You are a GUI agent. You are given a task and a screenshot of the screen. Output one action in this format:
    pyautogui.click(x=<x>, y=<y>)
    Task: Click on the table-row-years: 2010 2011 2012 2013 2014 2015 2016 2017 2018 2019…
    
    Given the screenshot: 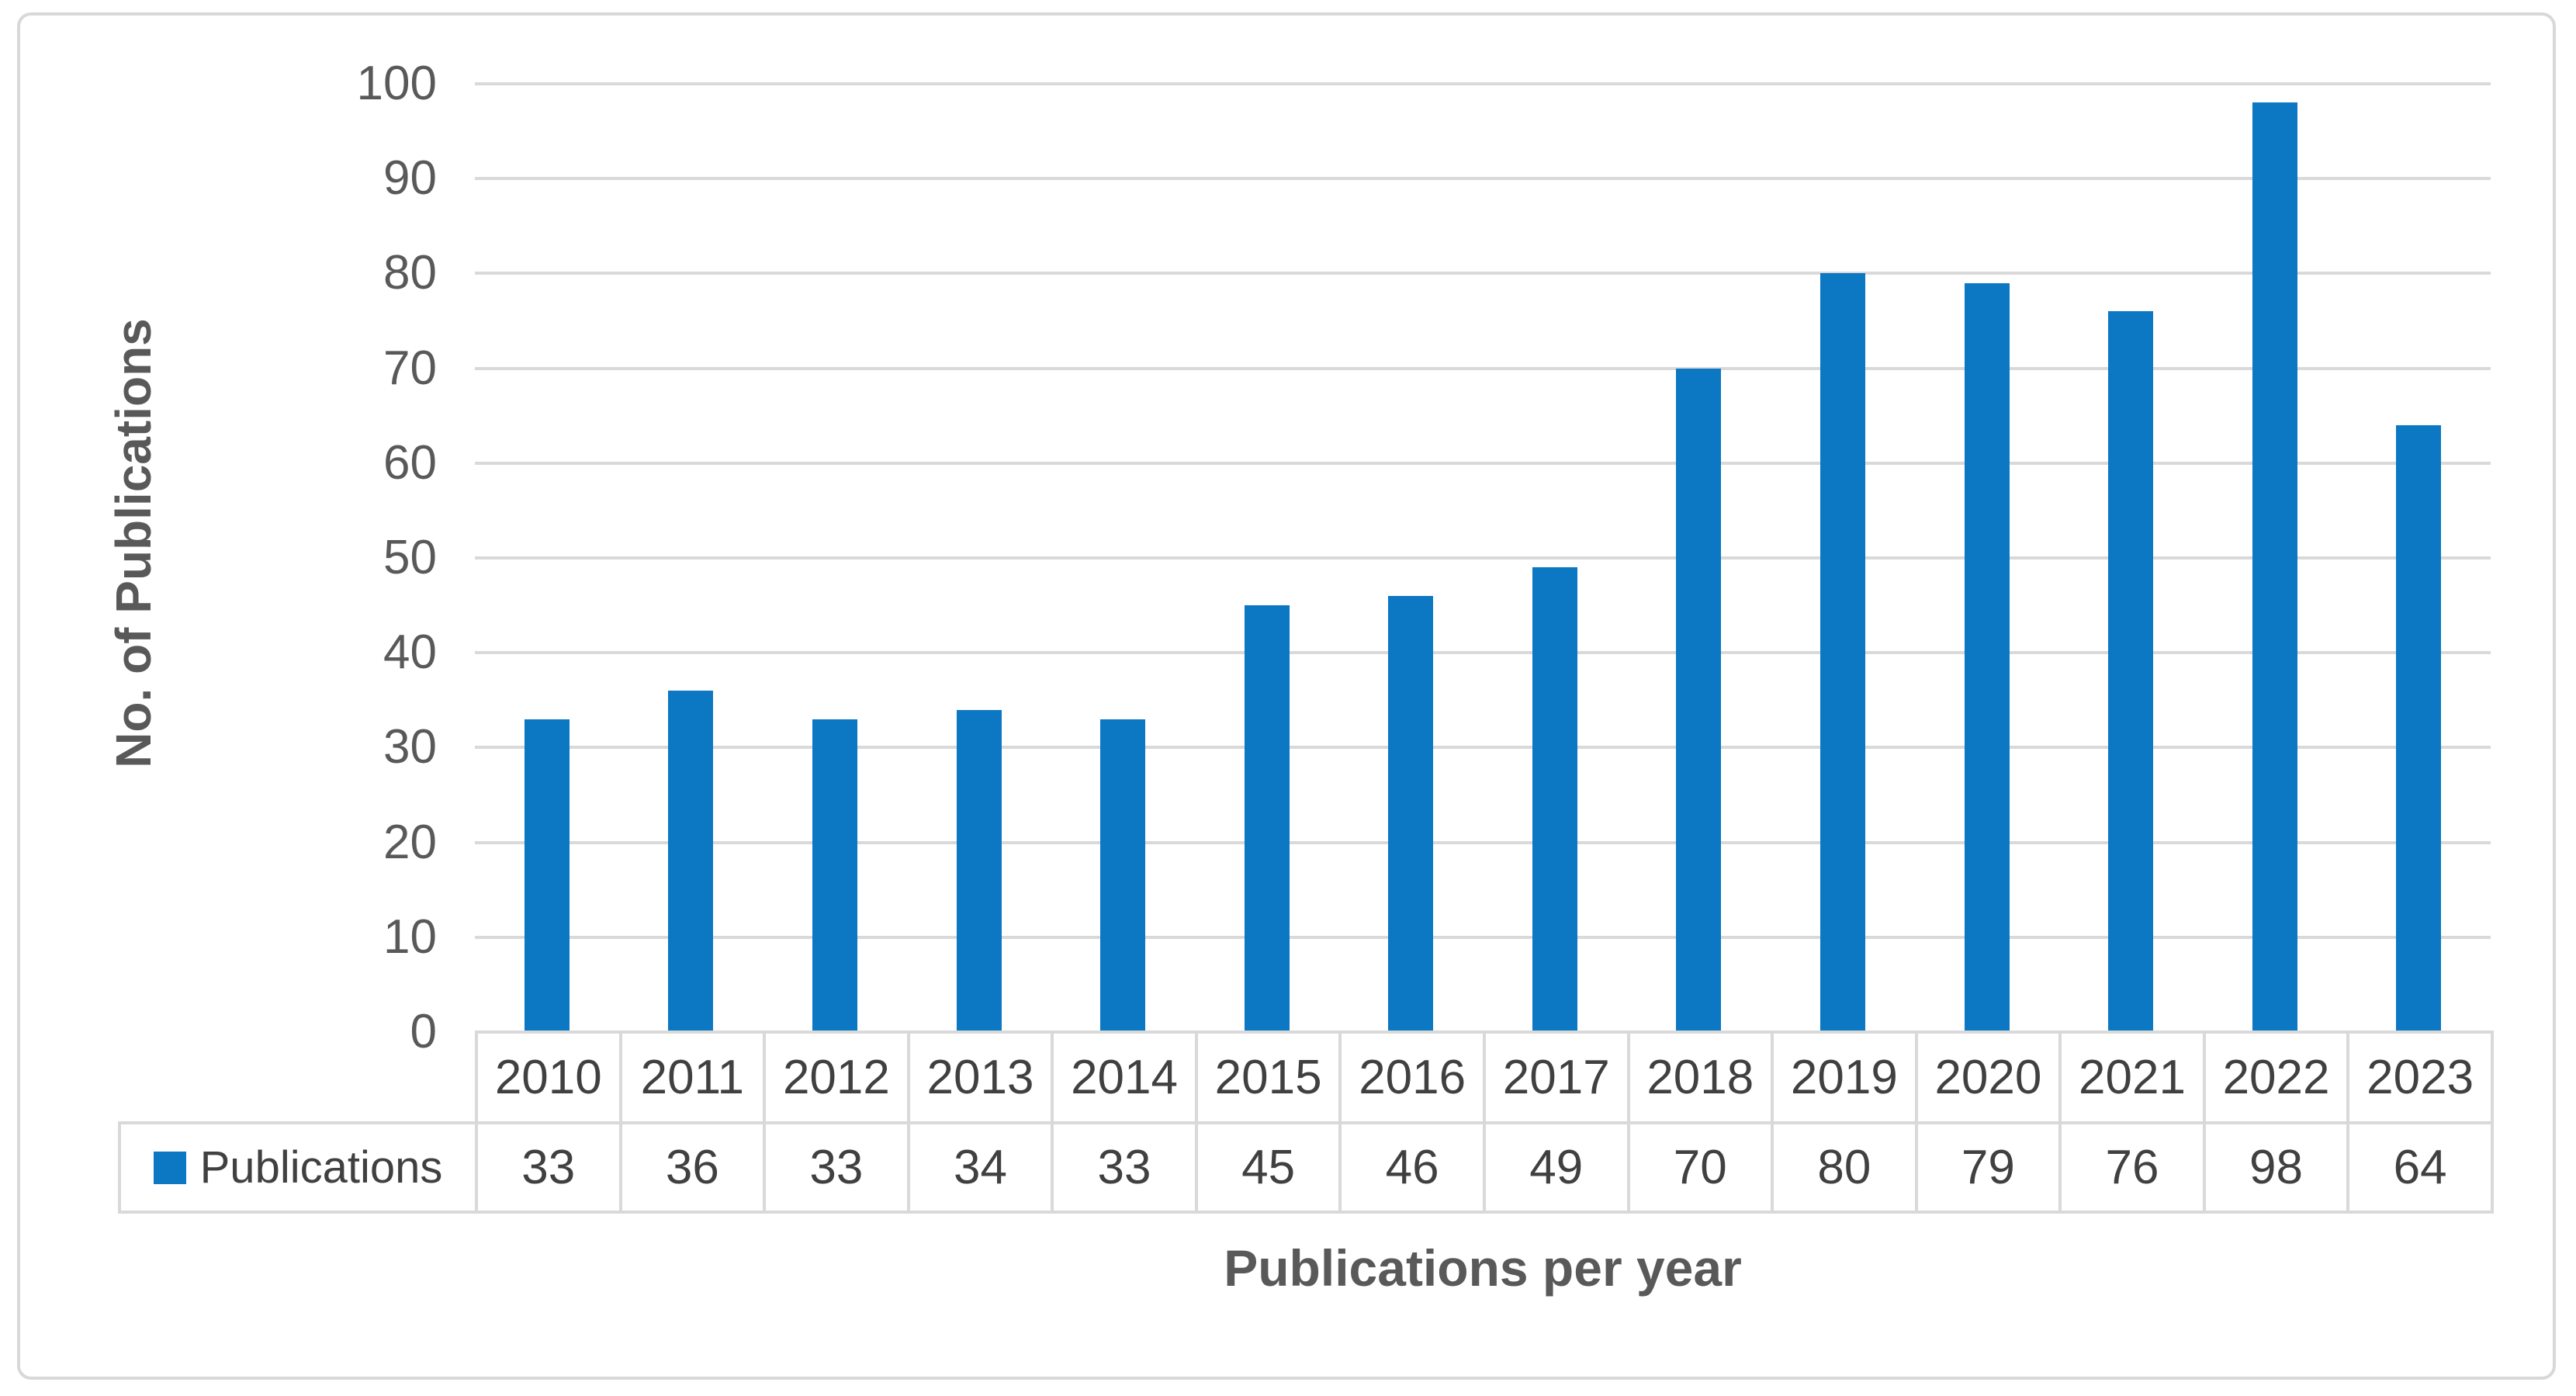 What is the action you would take?
    pyautogui.click(x=1306, y=1077)
    